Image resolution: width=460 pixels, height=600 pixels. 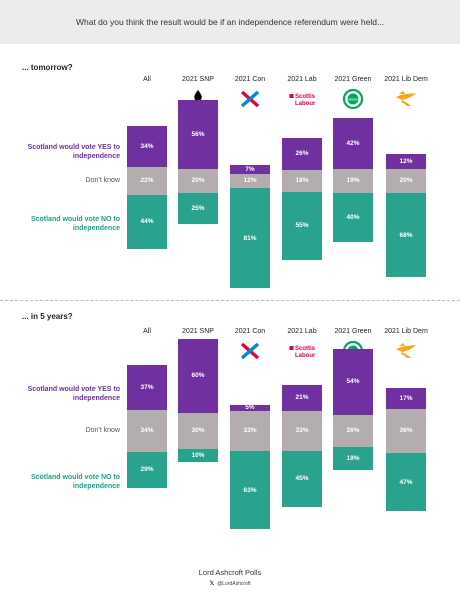 I want to click on category-label: 2021 Lab, so click(x=302, y=331).